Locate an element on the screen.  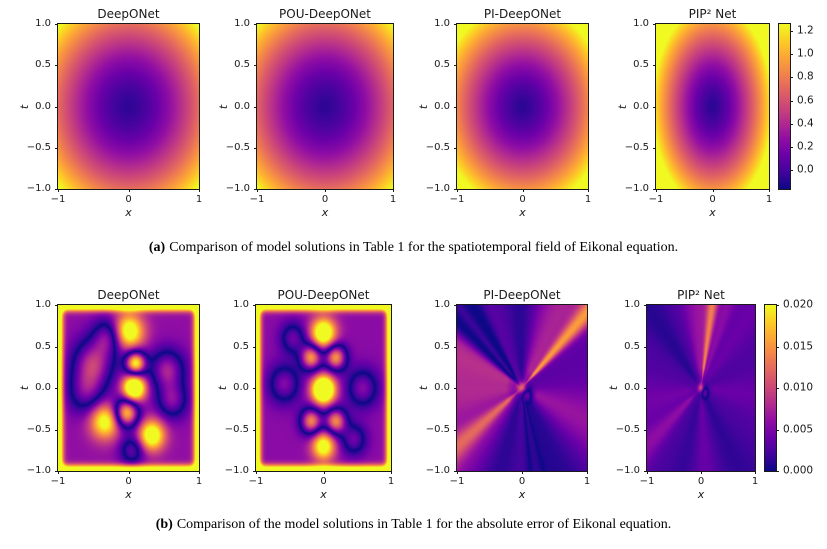
panel-title: POU-DeepONet is located at coordinates (323, 295).